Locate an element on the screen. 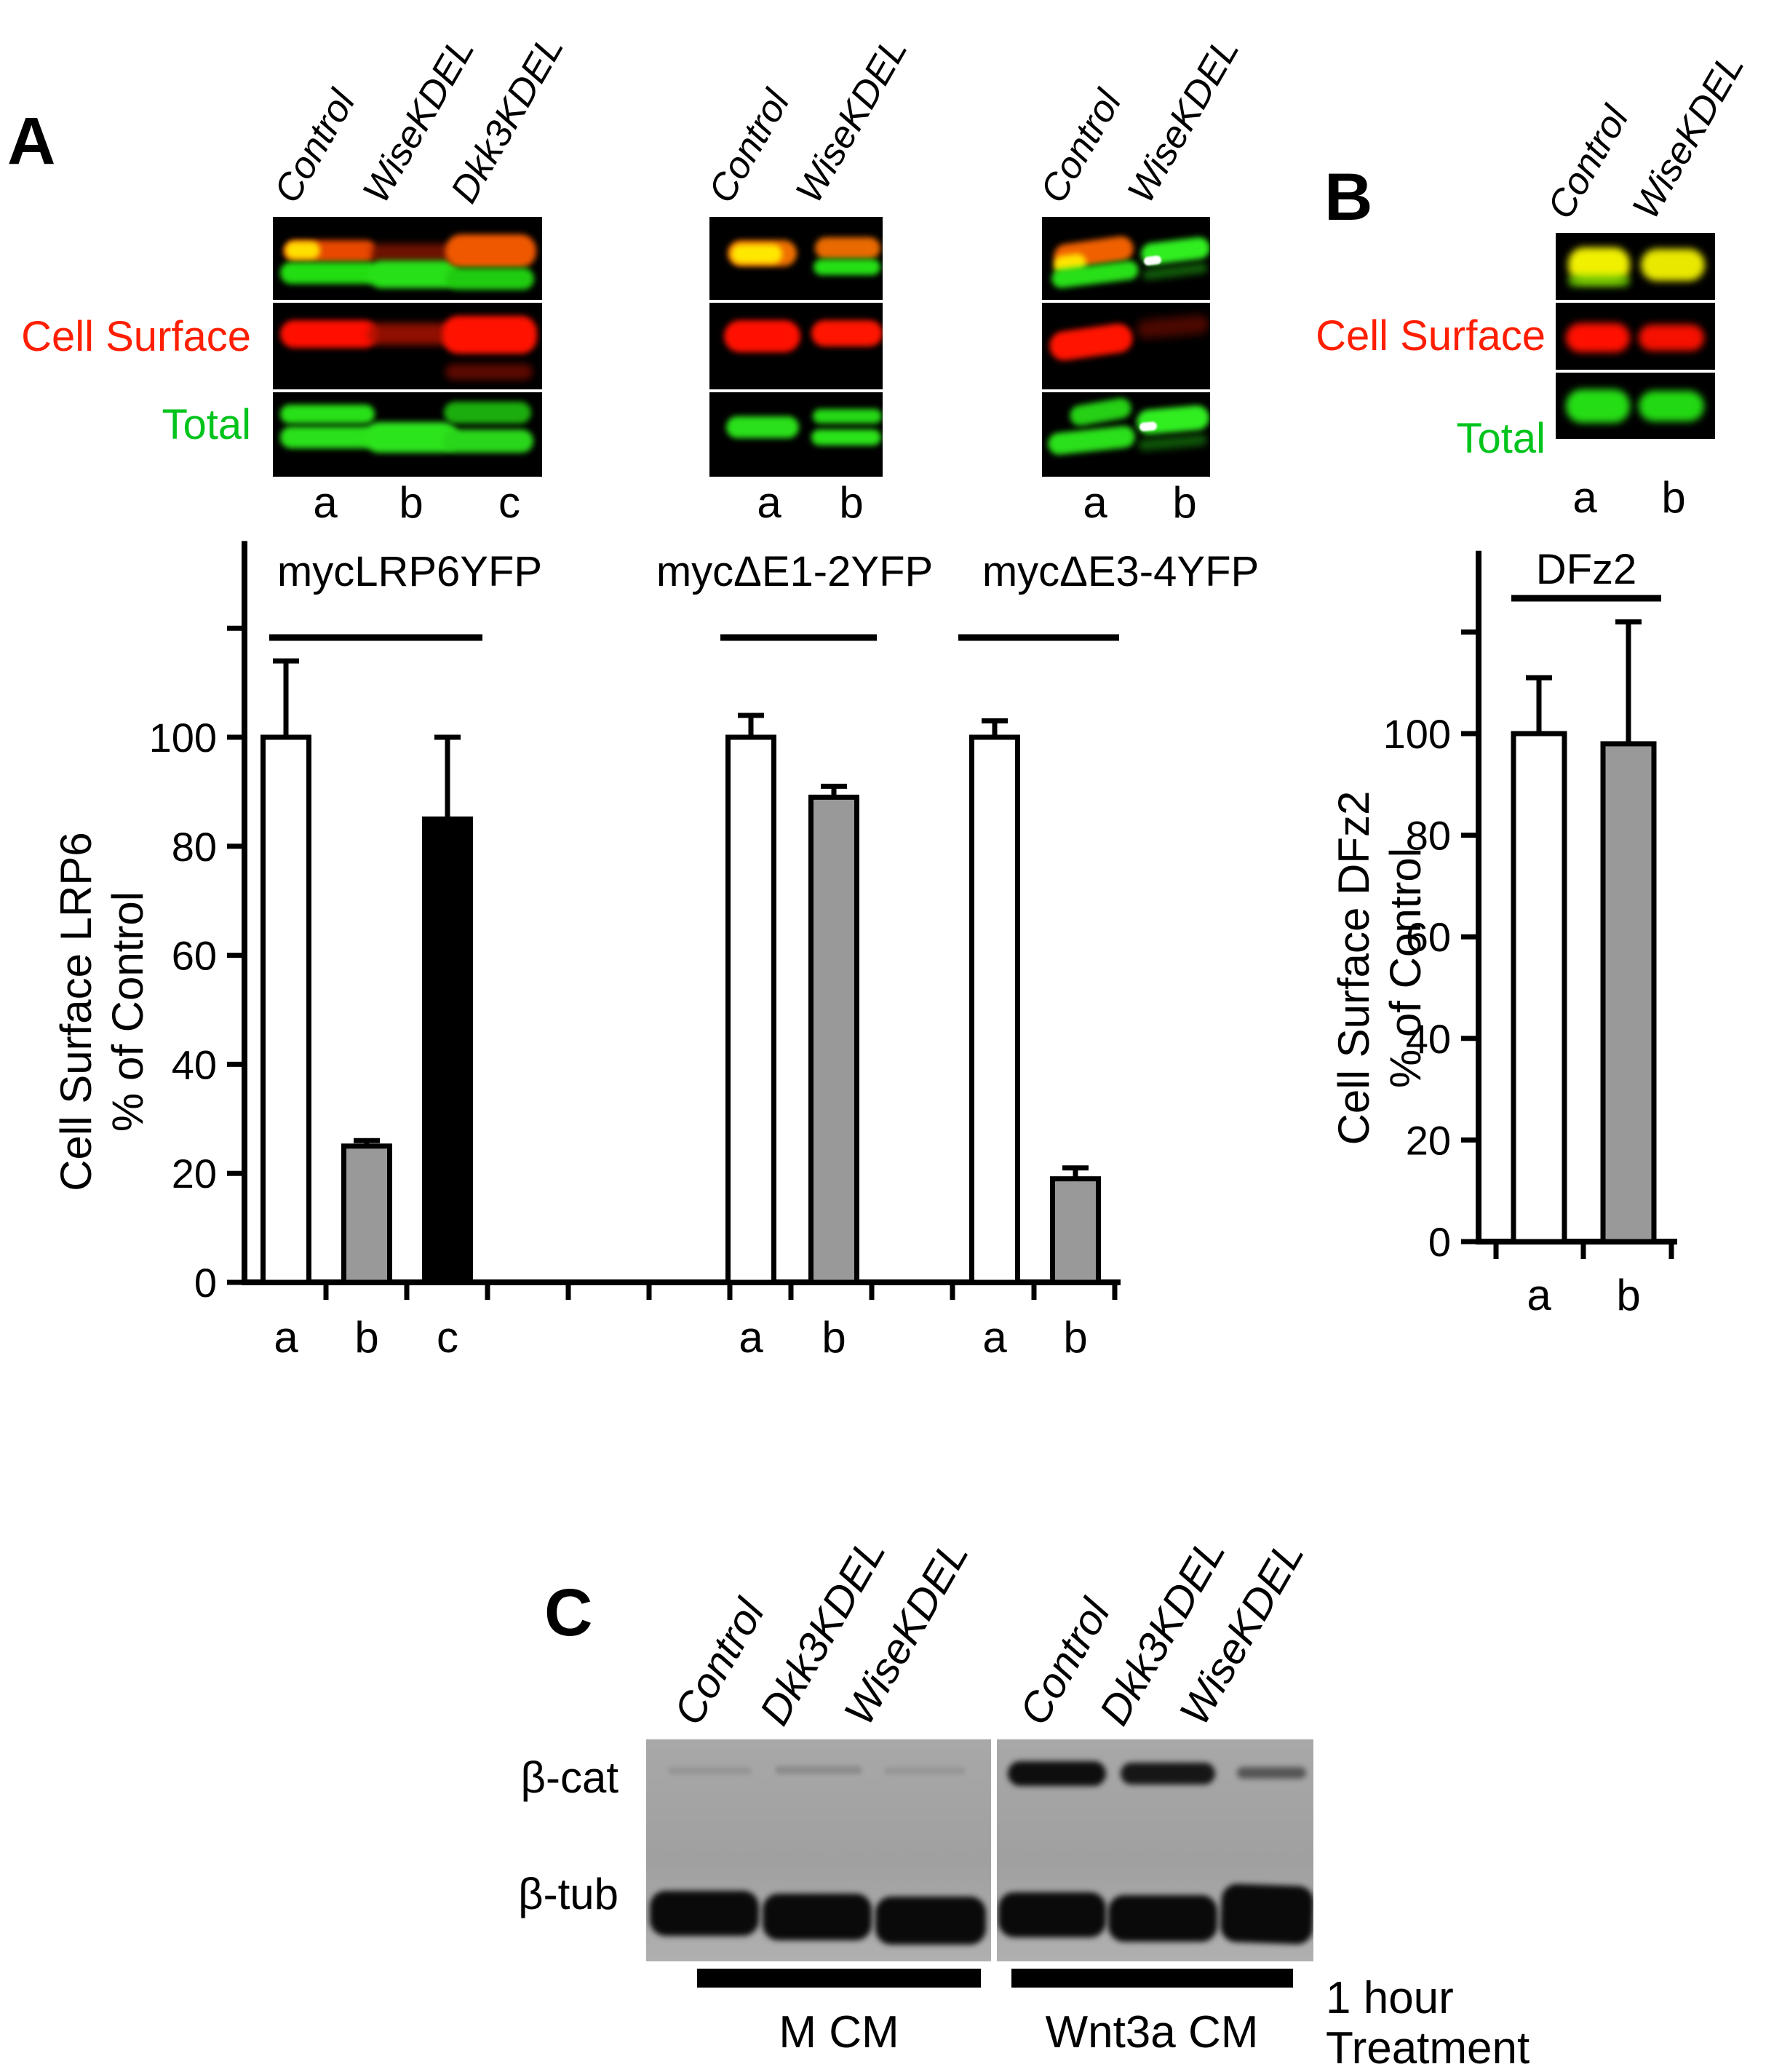 This screenshot has width=1790, height=2072. blot-cellsurface-de12 is located at coordinates (796, 346).